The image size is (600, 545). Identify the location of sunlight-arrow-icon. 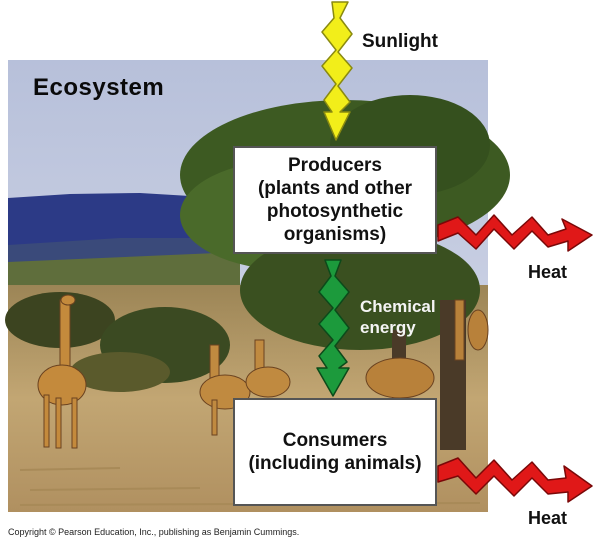
(337, 71).